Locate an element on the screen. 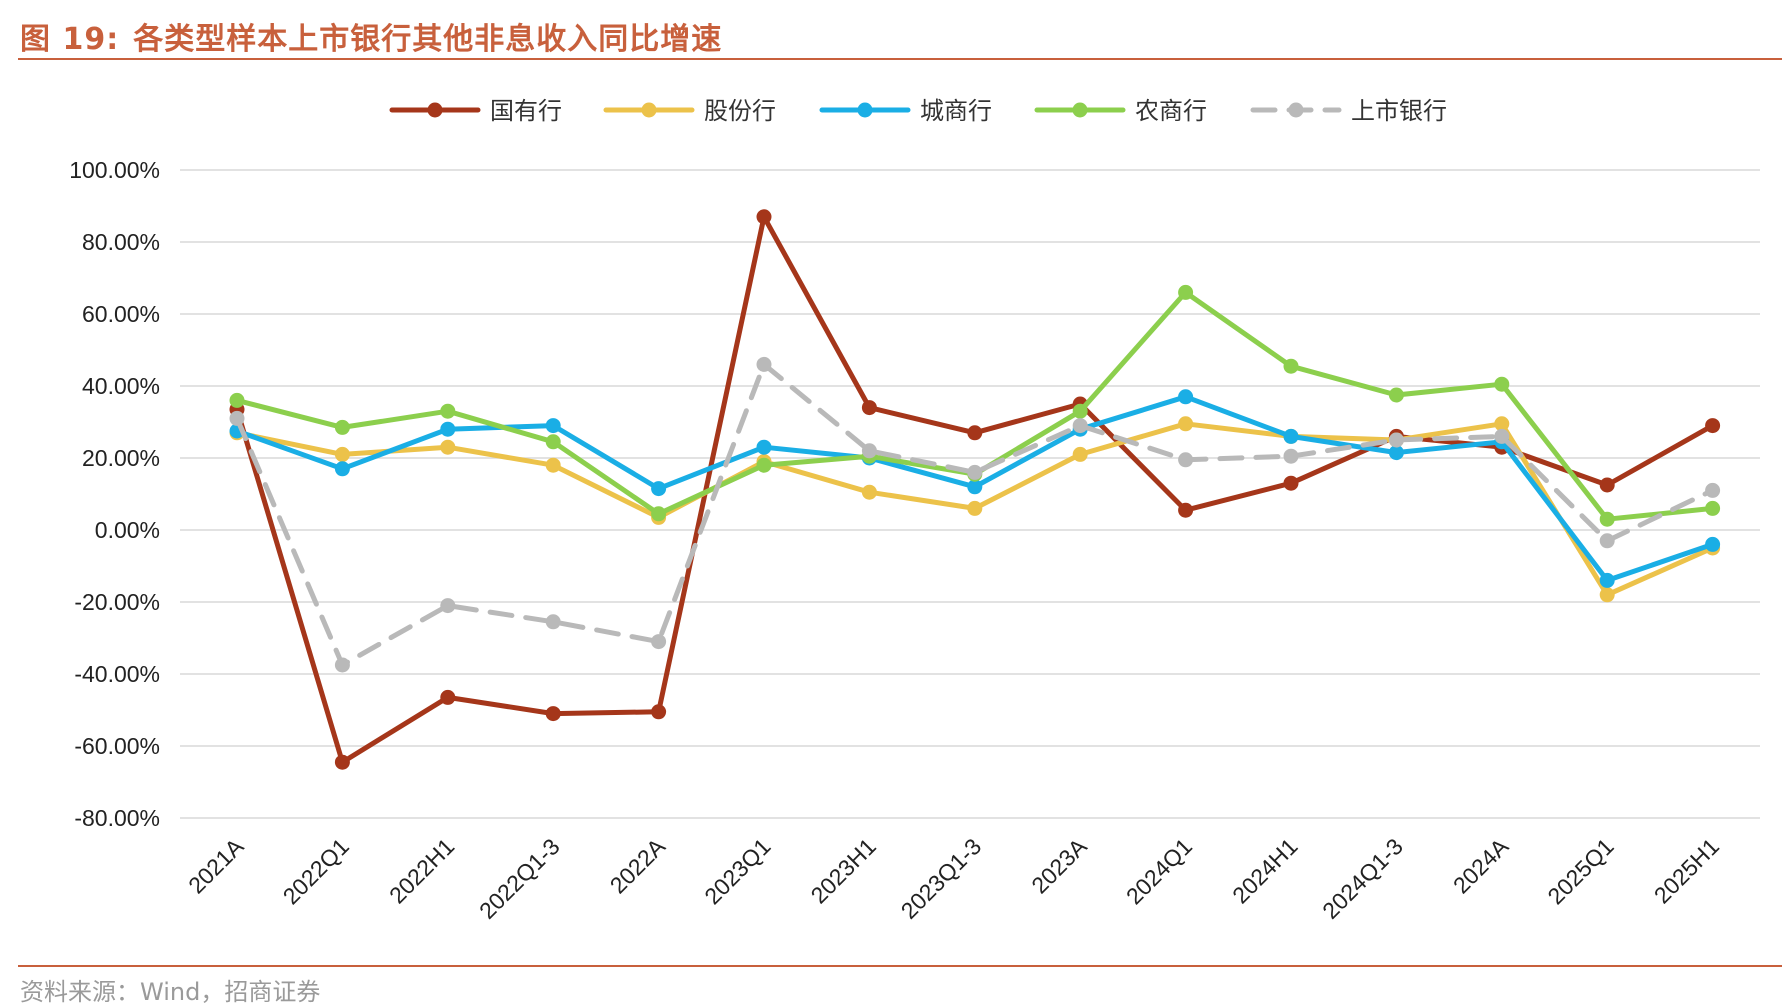 This screenshot has height=1007, width=1792. legend-item: 国有行 is located at coordinates (475, 111).